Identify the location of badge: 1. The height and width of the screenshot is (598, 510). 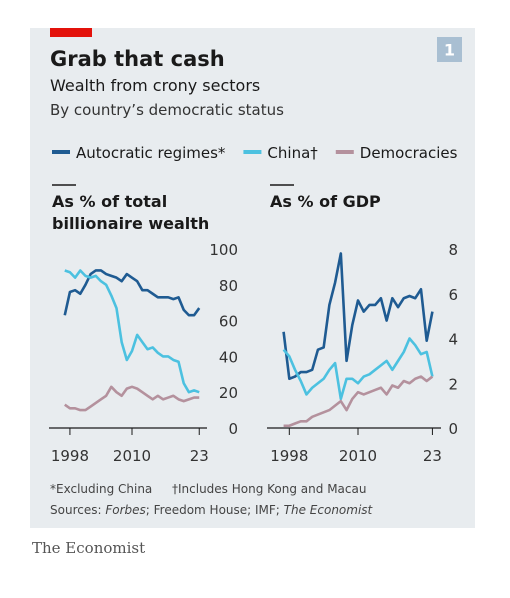
(449, 50).